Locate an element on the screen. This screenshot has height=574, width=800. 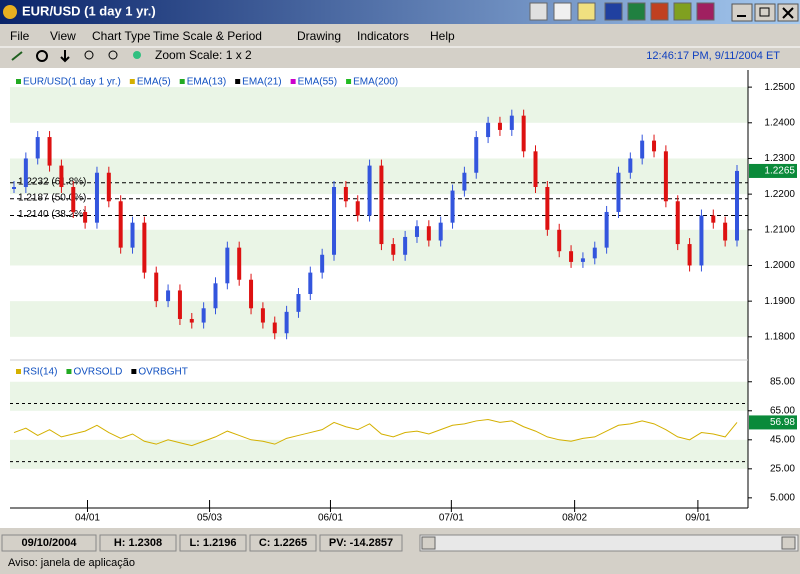
clock: 12:46:17 PM, 9/11/2004 ET is located at coordinates (713, 56).